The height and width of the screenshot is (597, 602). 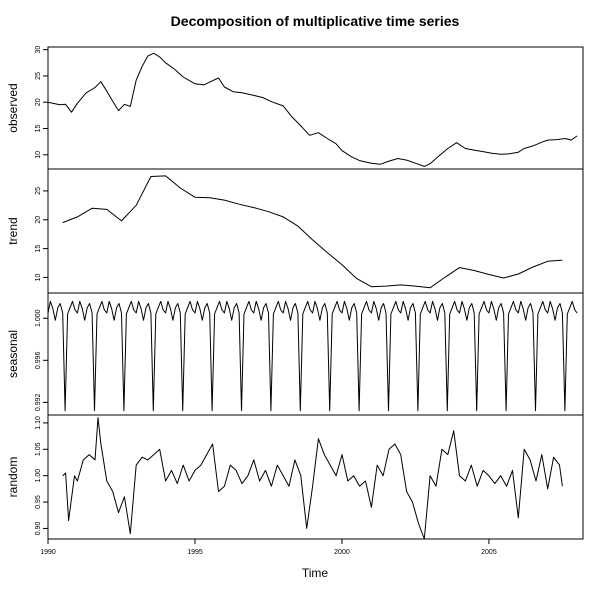 I want to click on y-tick-label-seasonal: 0.996, so click(x=38, y=360).